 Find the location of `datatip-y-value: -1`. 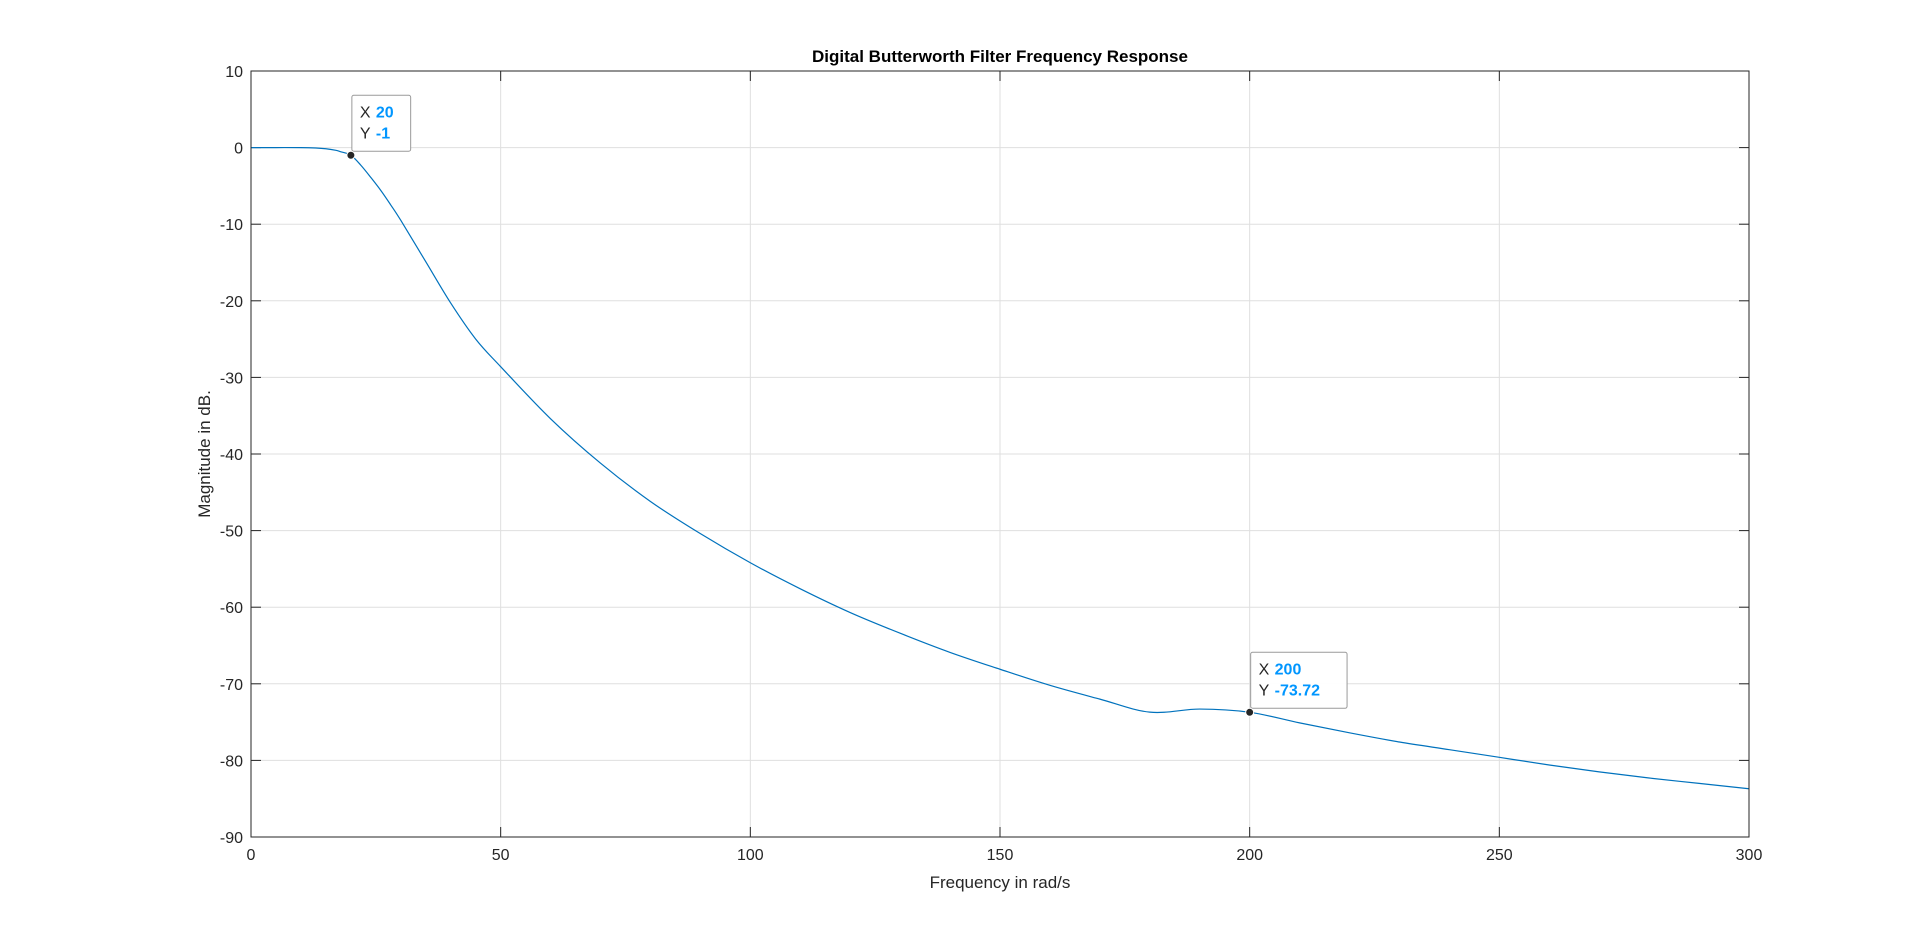

datatip-y-value: -1 is located at coordinates (383, 133).